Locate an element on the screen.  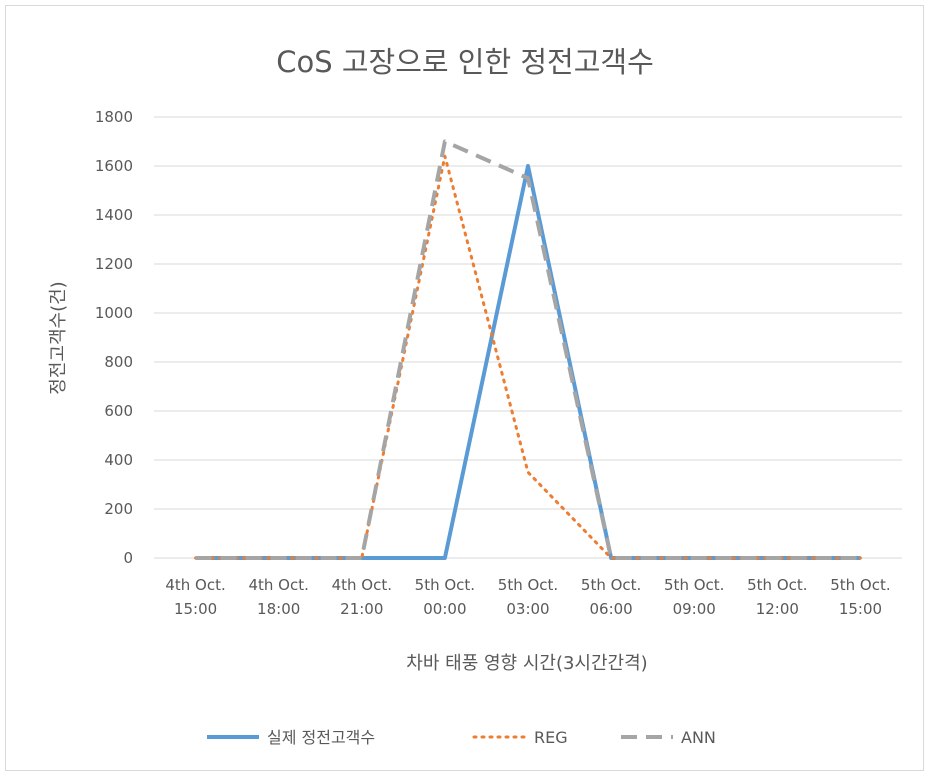
legend-label-1: 실제 정전고객수 is located at coordinates (321, 737).